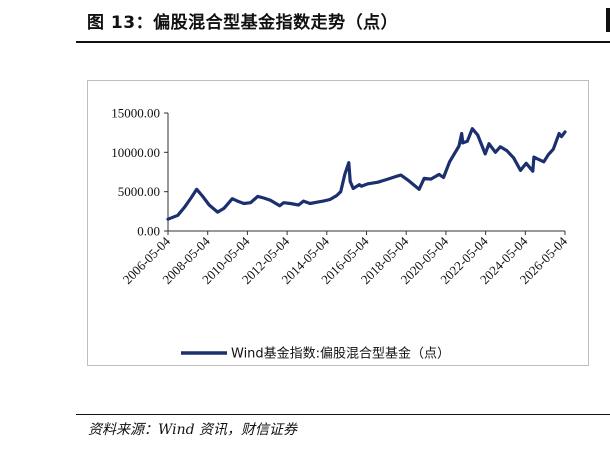 Image resolution: width=610 pixels, height=451 pixels. I want to click on title-rule, so click(343, 42).